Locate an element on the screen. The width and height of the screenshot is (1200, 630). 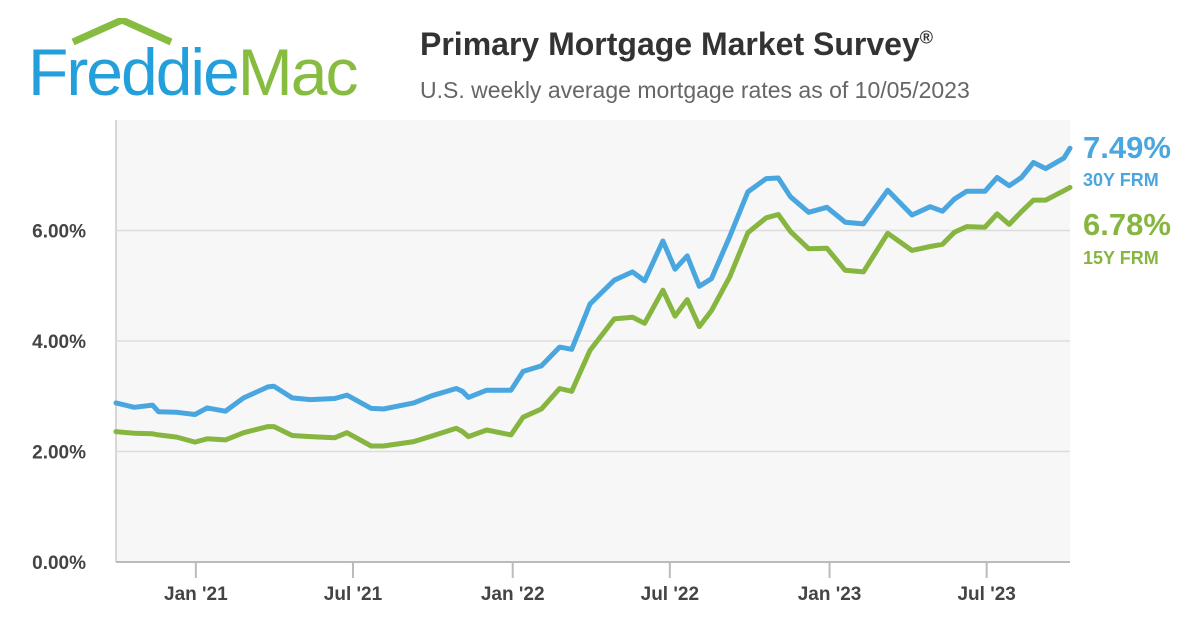
chart-title-text: Primary Mortgage Market Survey is located at coordinates (670, 44).